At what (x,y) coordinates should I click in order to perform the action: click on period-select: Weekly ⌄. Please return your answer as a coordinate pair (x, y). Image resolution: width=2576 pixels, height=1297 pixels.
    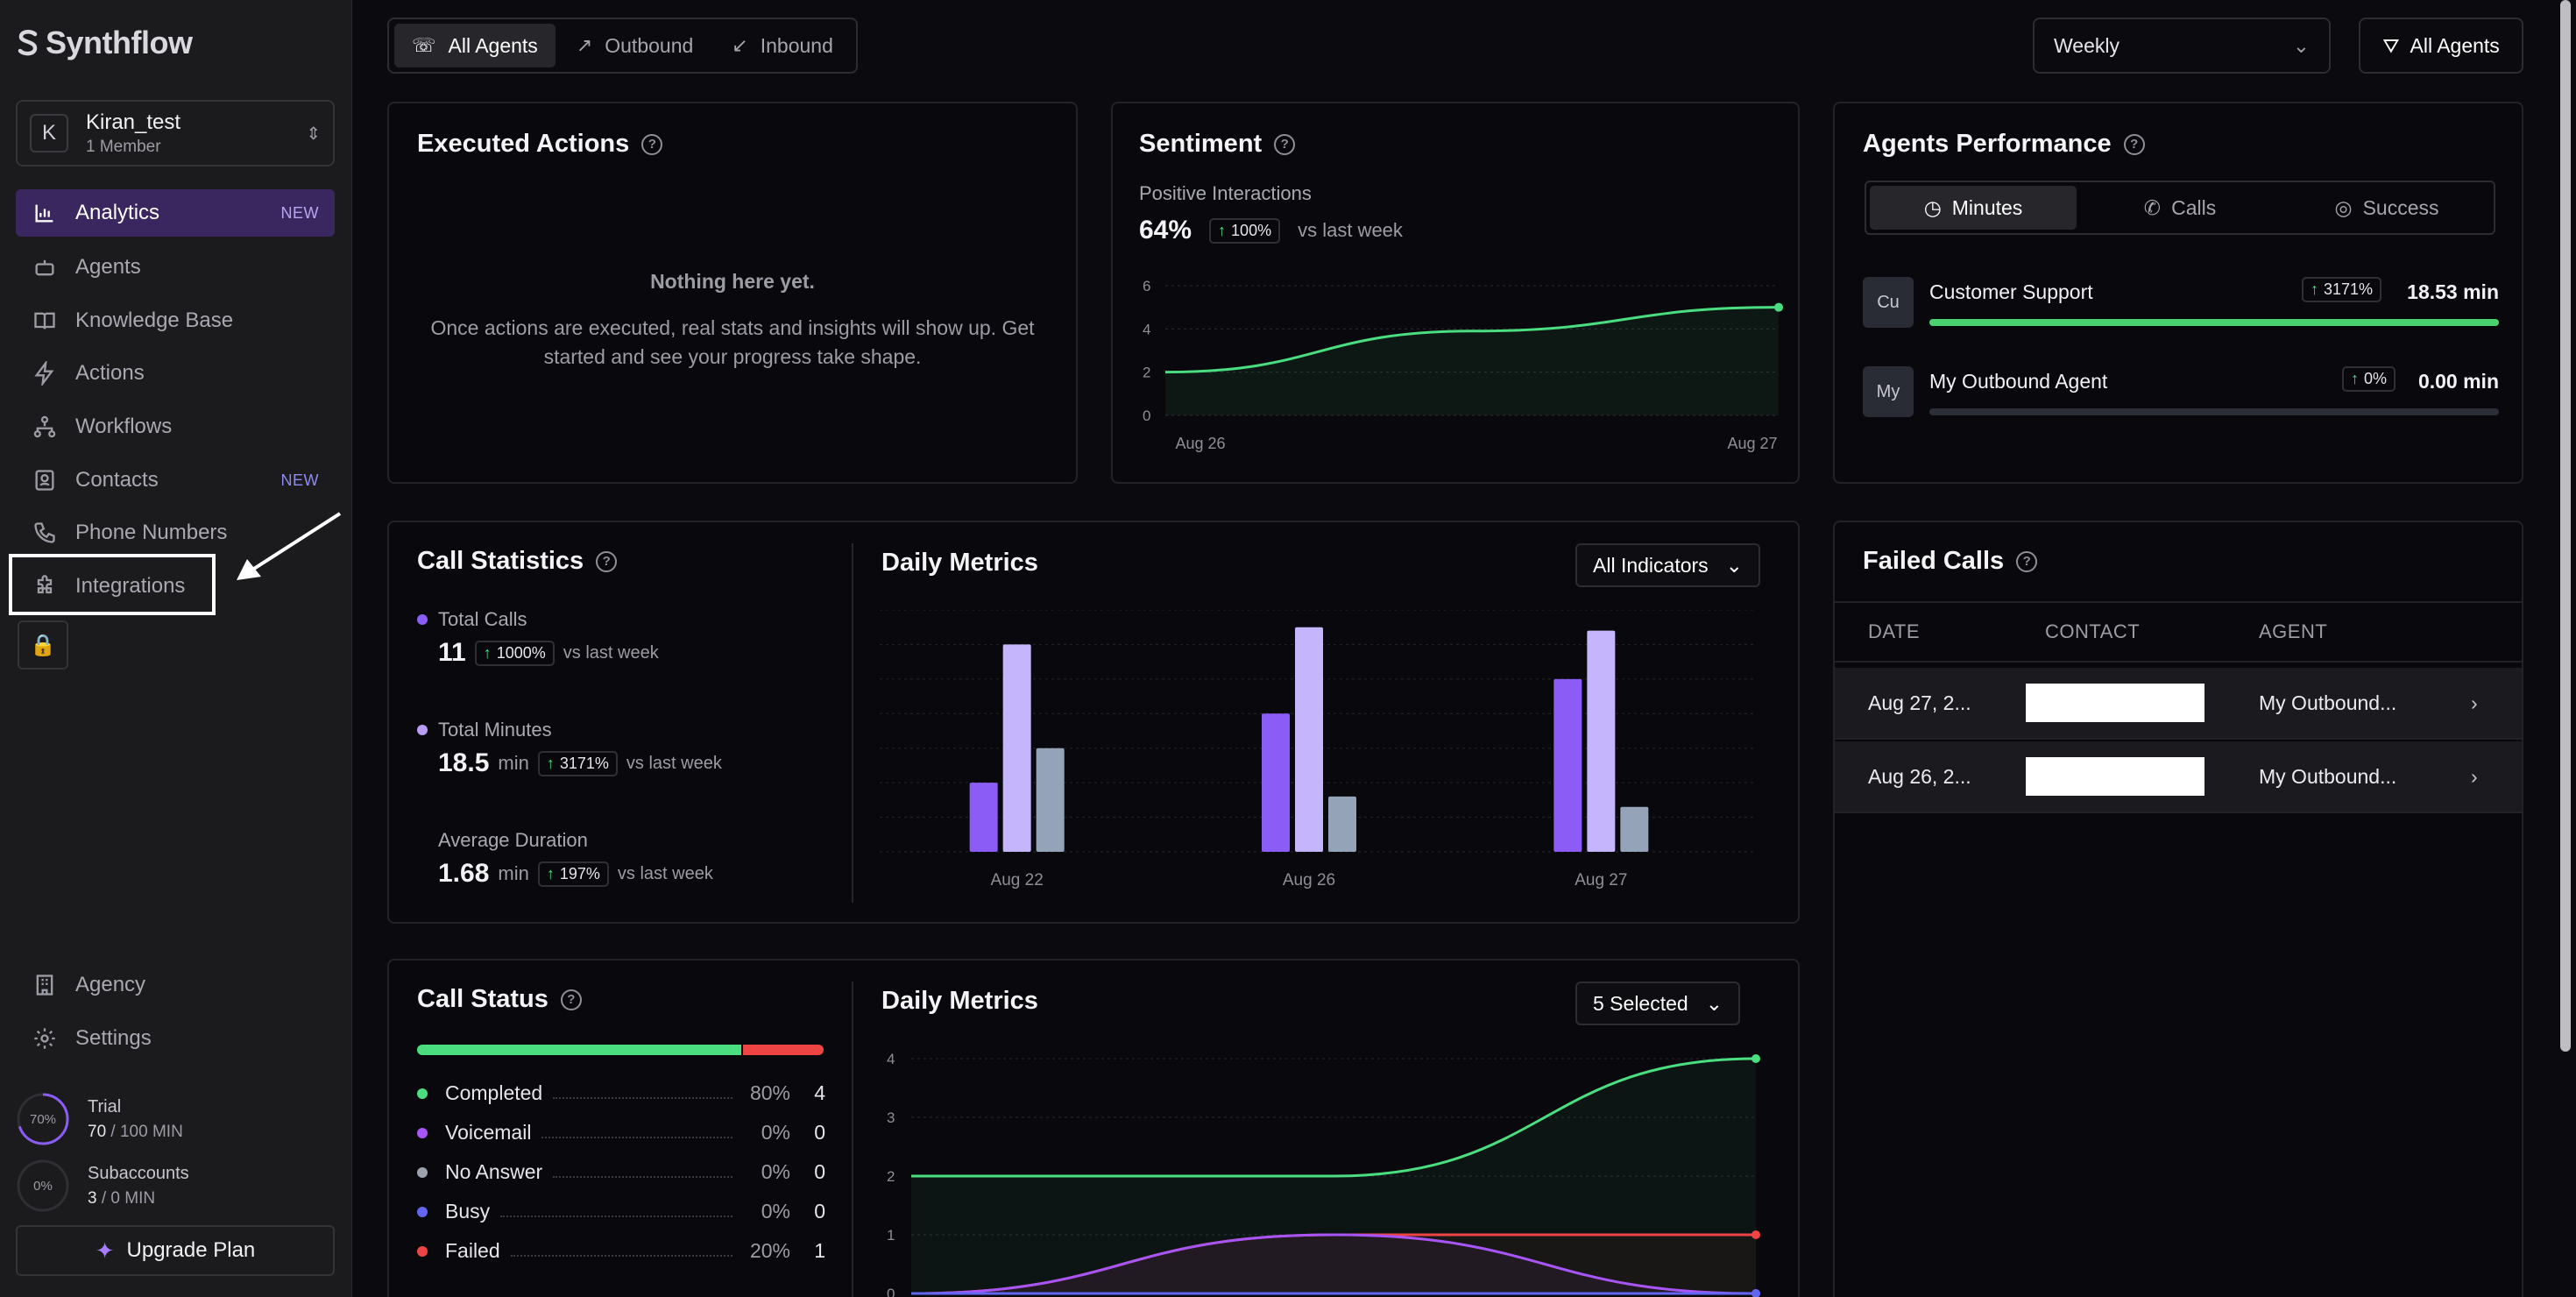
    Looking at the image, I should click on (2182, 46).